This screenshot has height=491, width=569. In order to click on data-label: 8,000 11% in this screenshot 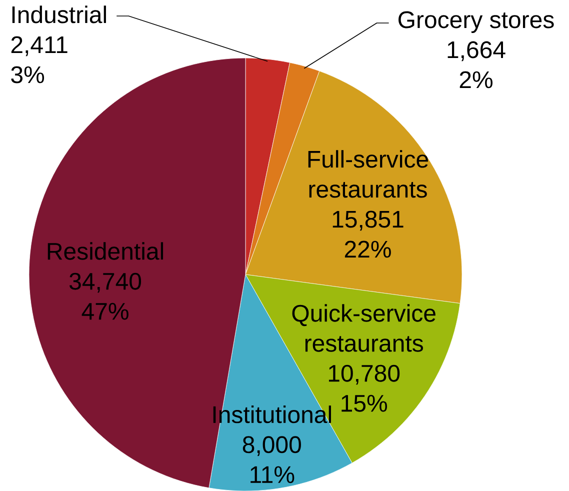, I will do `click(271, 460)`.